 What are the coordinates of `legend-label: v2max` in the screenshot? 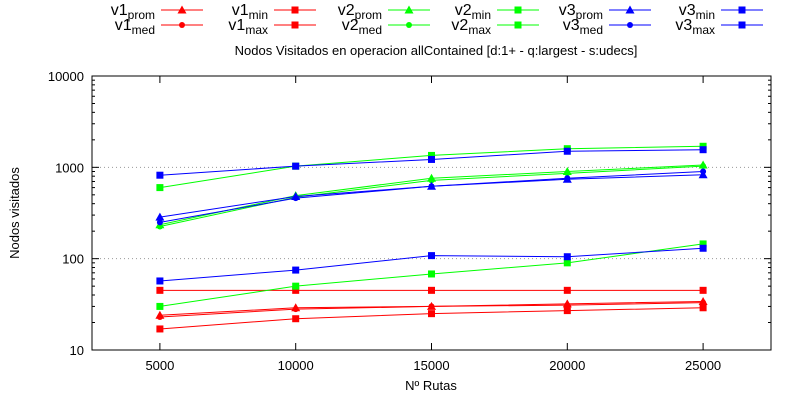 It's located at (471, 27).